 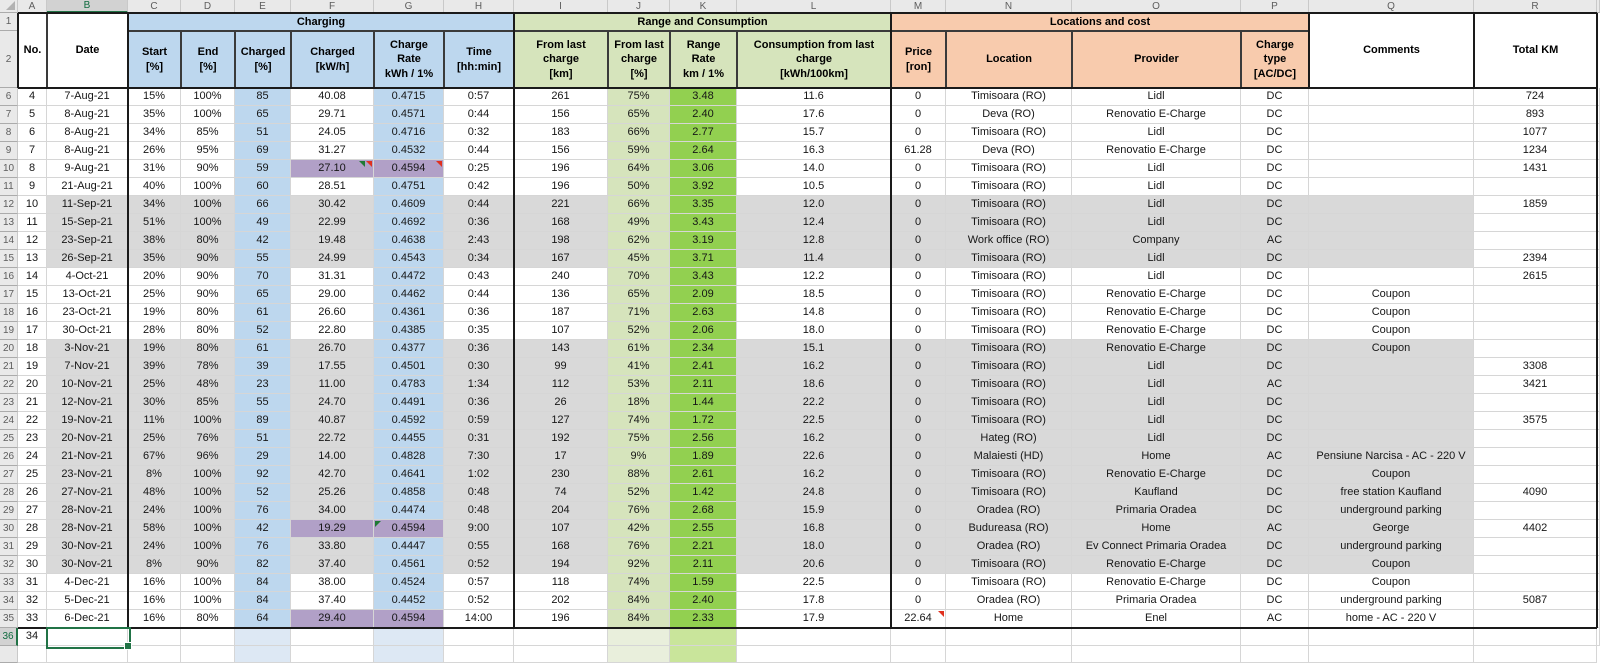 I want to click on cell-N33: Timisoara (RO), so click(x=1009, y=583).